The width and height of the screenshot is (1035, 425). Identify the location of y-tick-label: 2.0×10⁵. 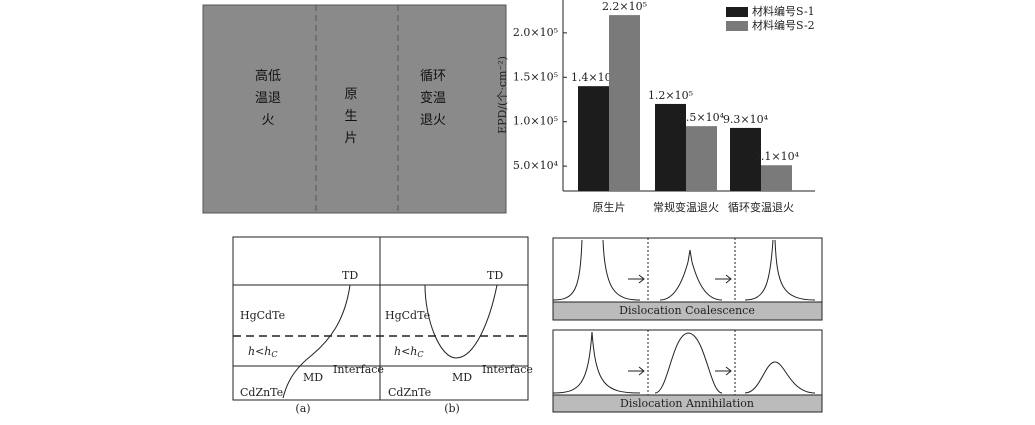
(535, 32).